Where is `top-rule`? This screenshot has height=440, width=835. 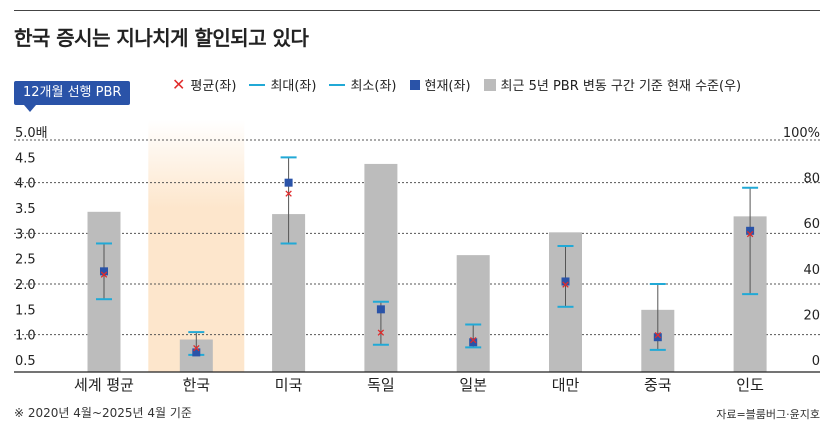
top-rule is located at coordinates (417, 10).